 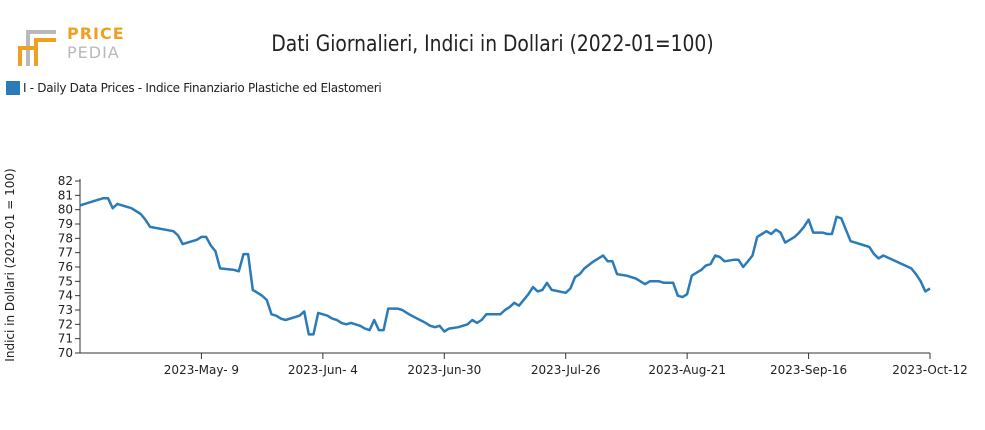 What do you see at coordinates (65, 267) in the screenshot?
I see `y-tick-label: 76` at bounding box center [65, 267].